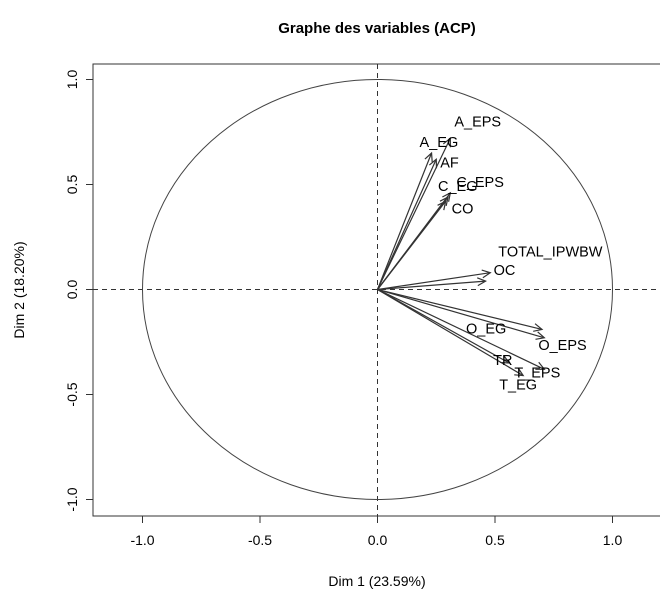  Describe the element at coordinates (72, 290) in the screenshot. I see `y-tick-label: 0.0` at that location.